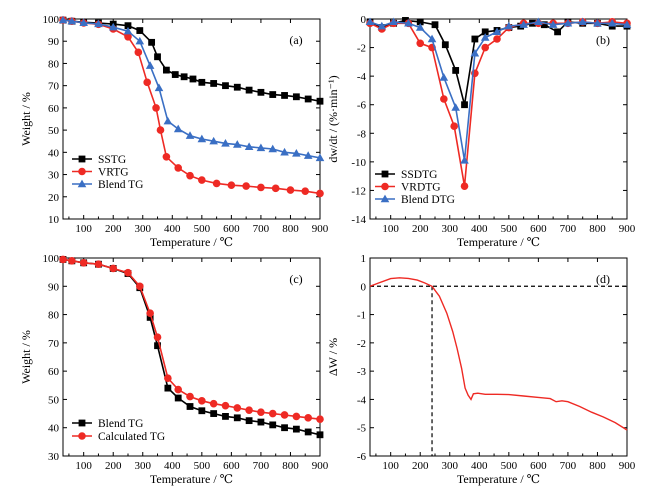  What do you see at coordinates (364, 287) in the screenshot?
I see `y-tick-label: 0` at bounding box center [364, 287].